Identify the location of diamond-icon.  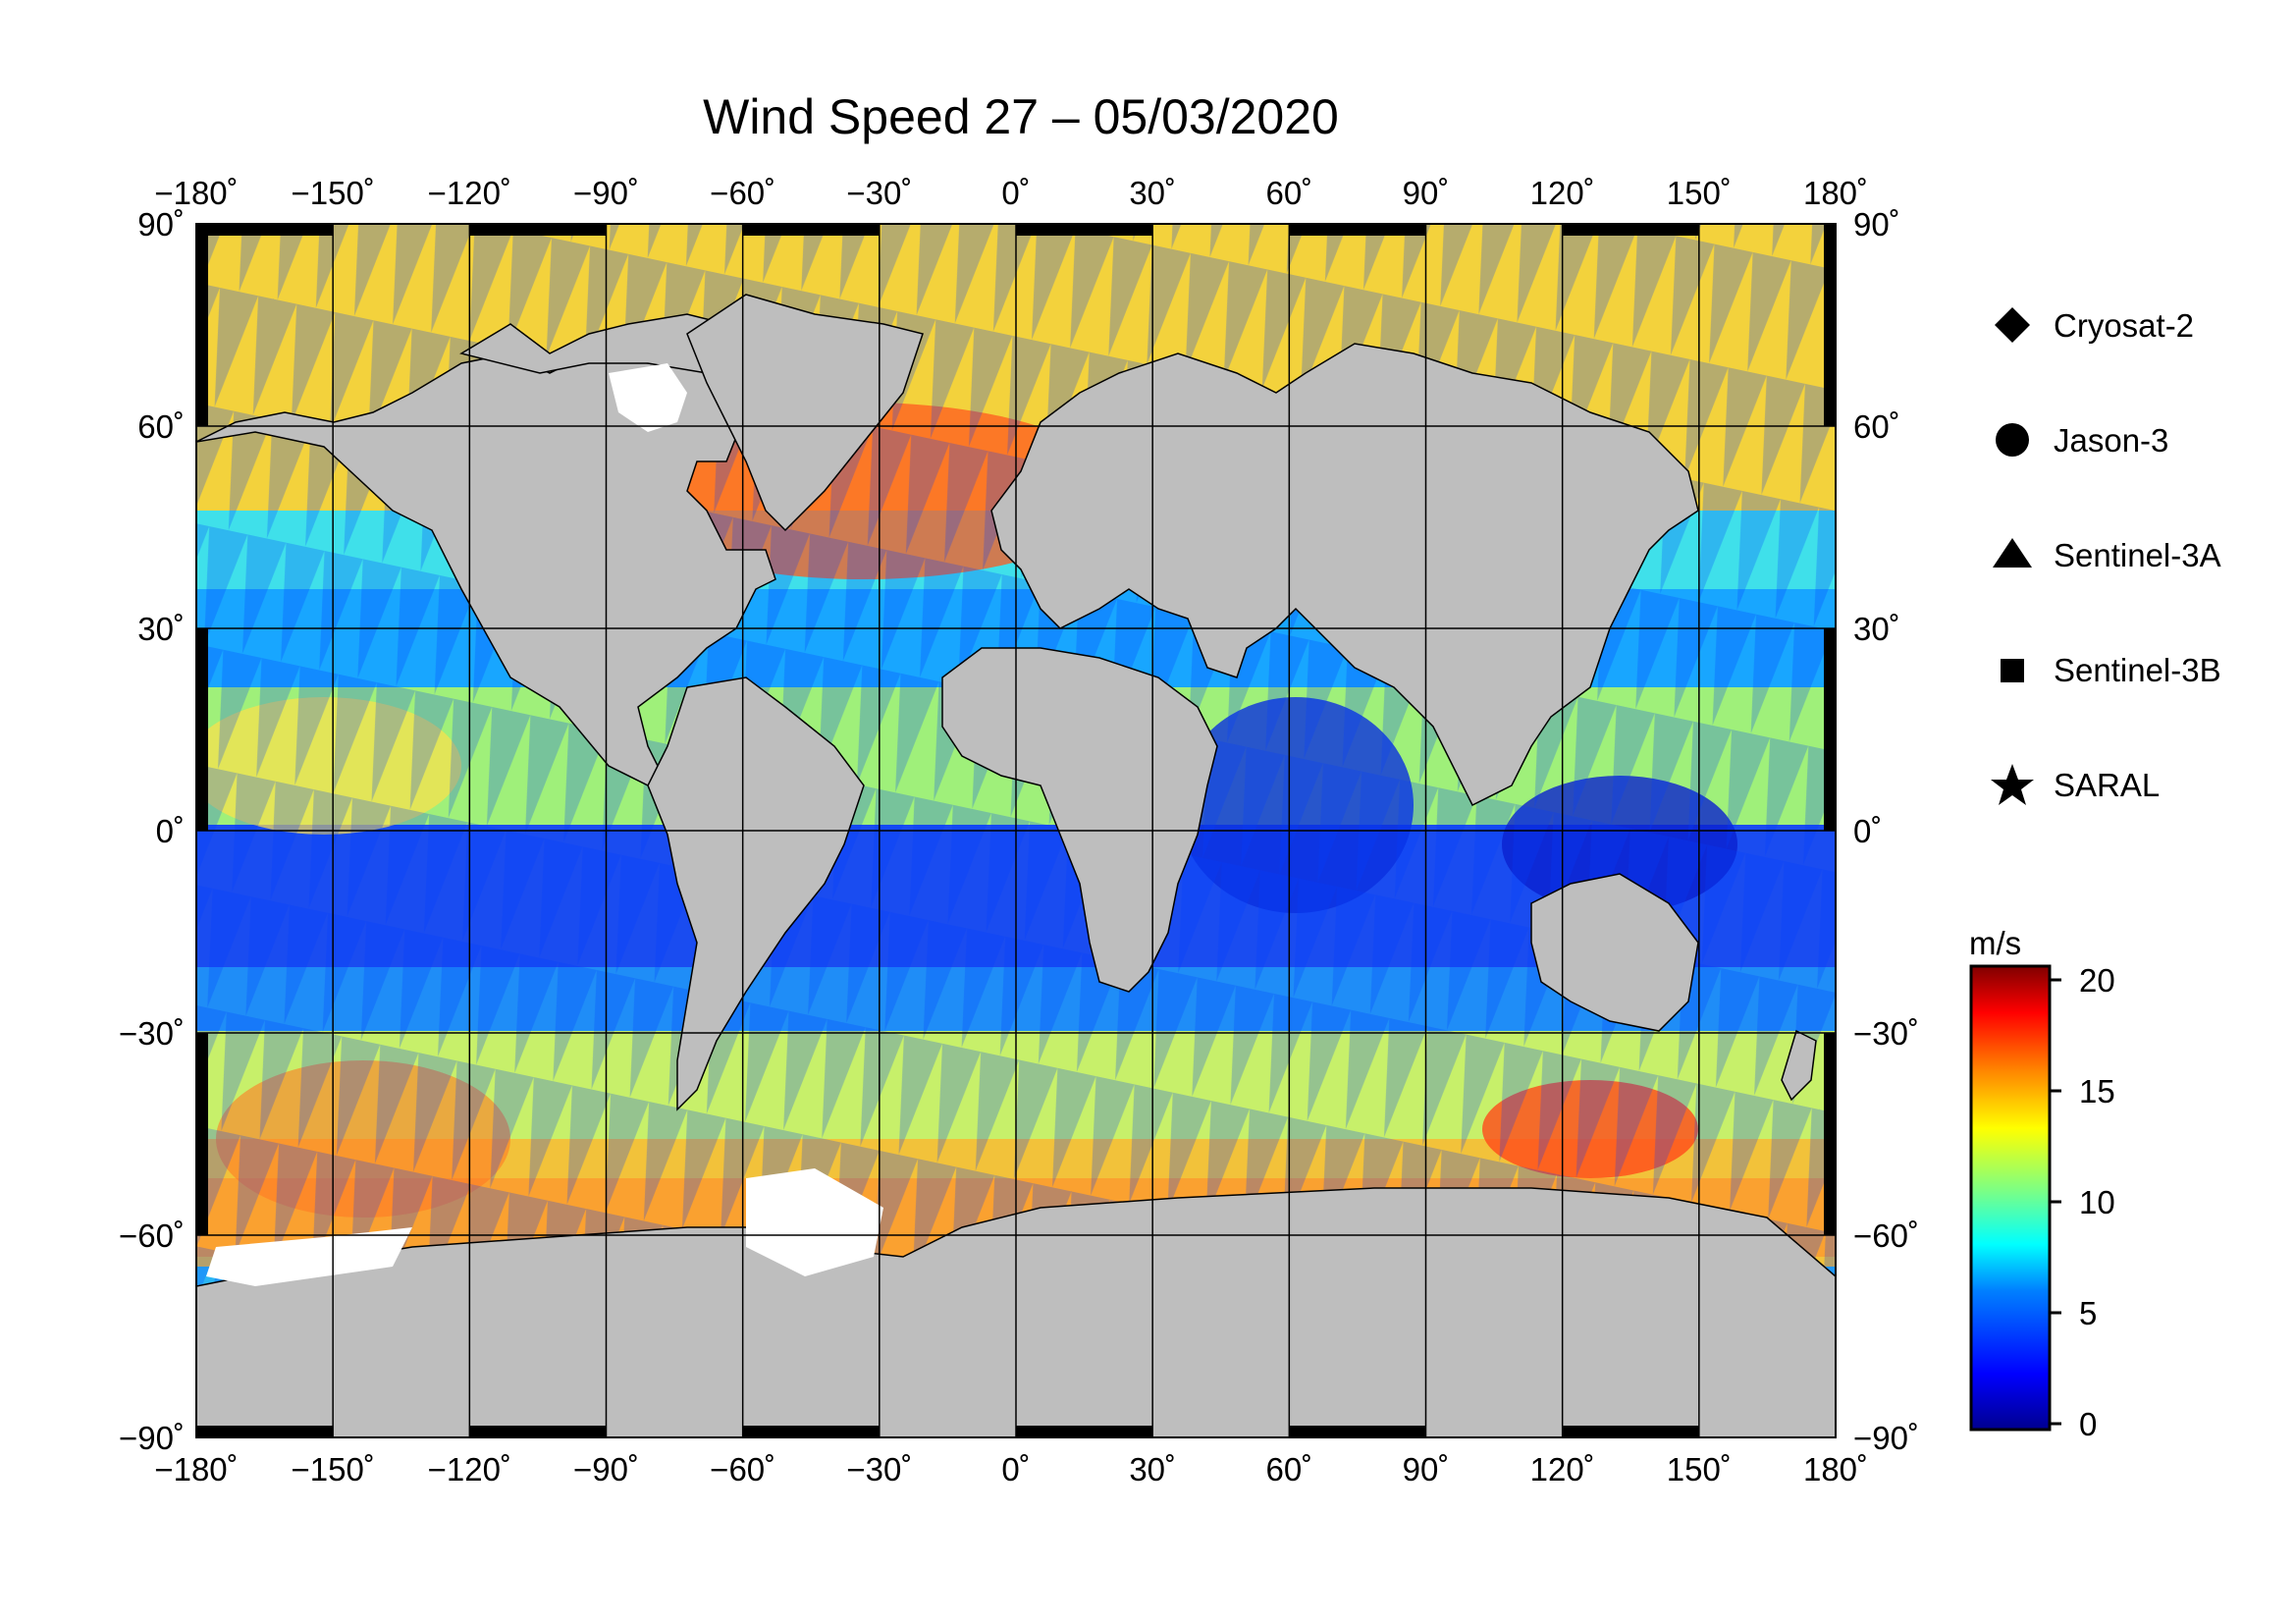
(2012, 325).